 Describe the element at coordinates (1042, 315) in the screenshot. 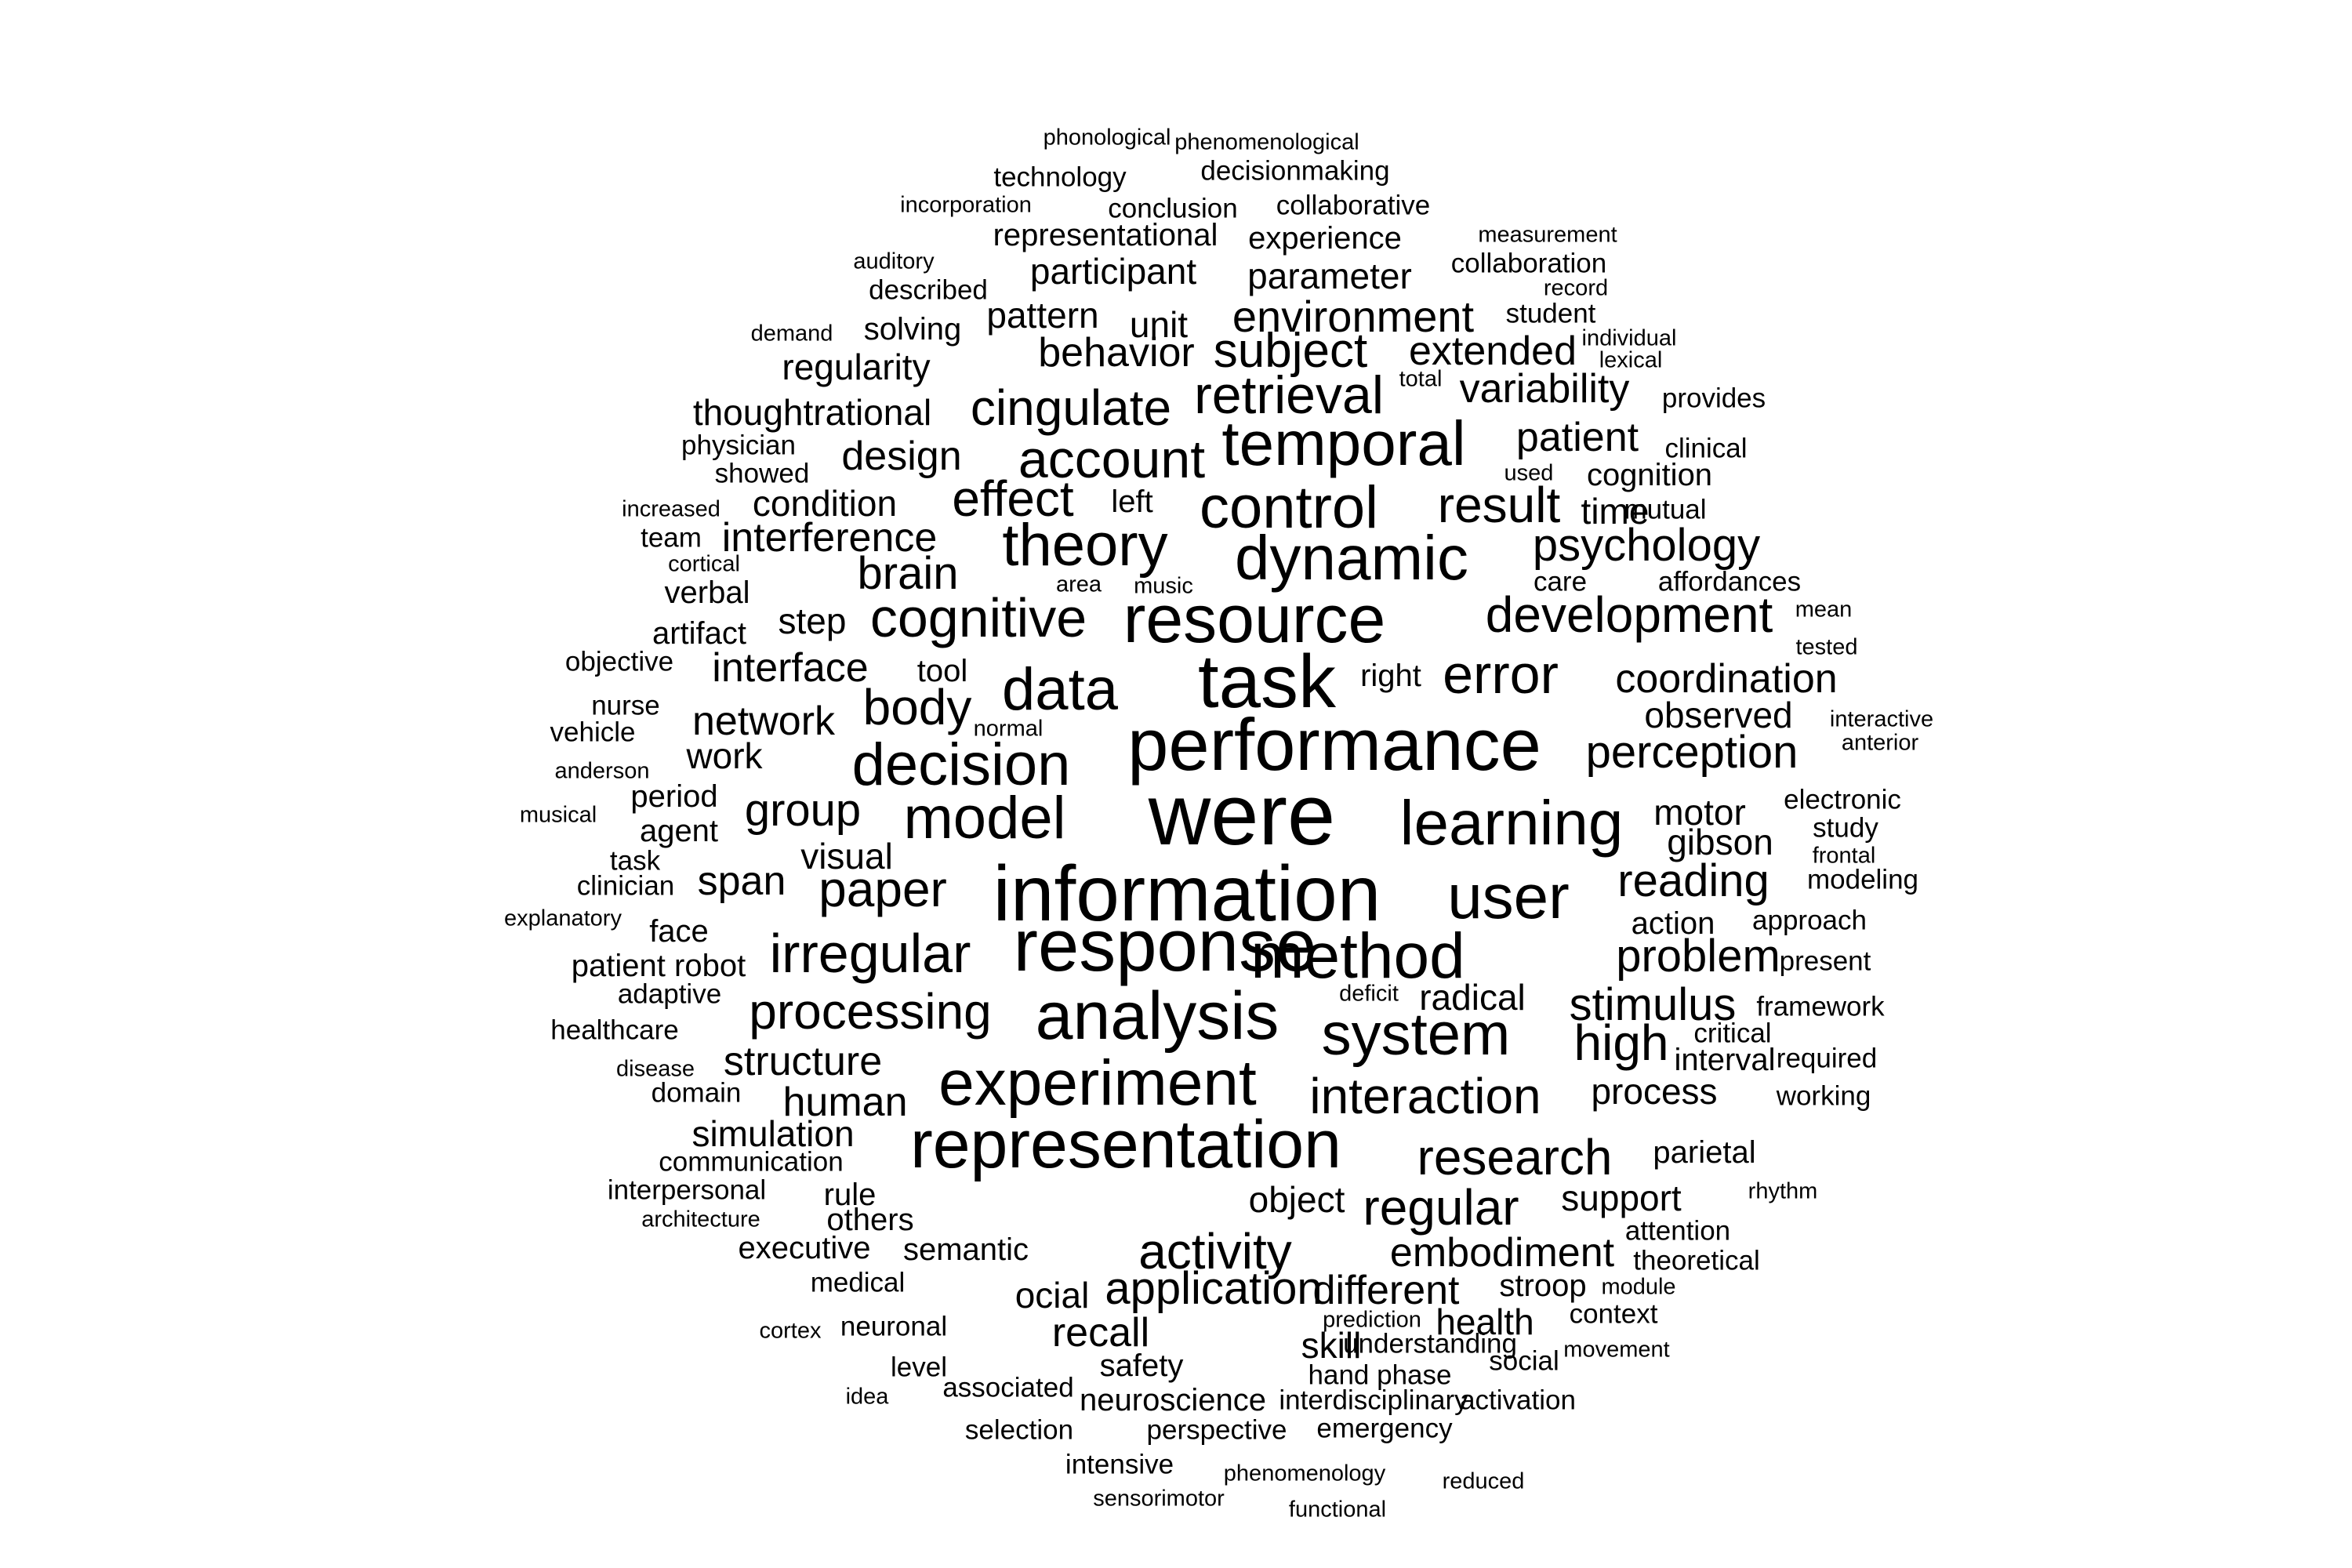

I see `cloud-word: pattern` at that location.